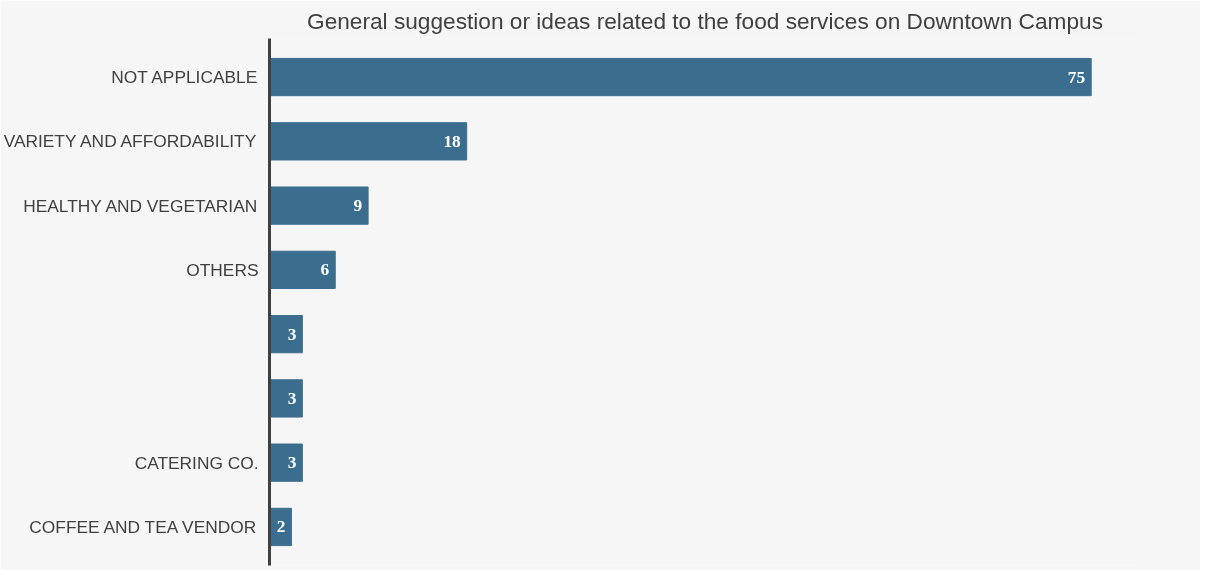  I want to click on y-tick-label: OTHERS, so click(222, 269).